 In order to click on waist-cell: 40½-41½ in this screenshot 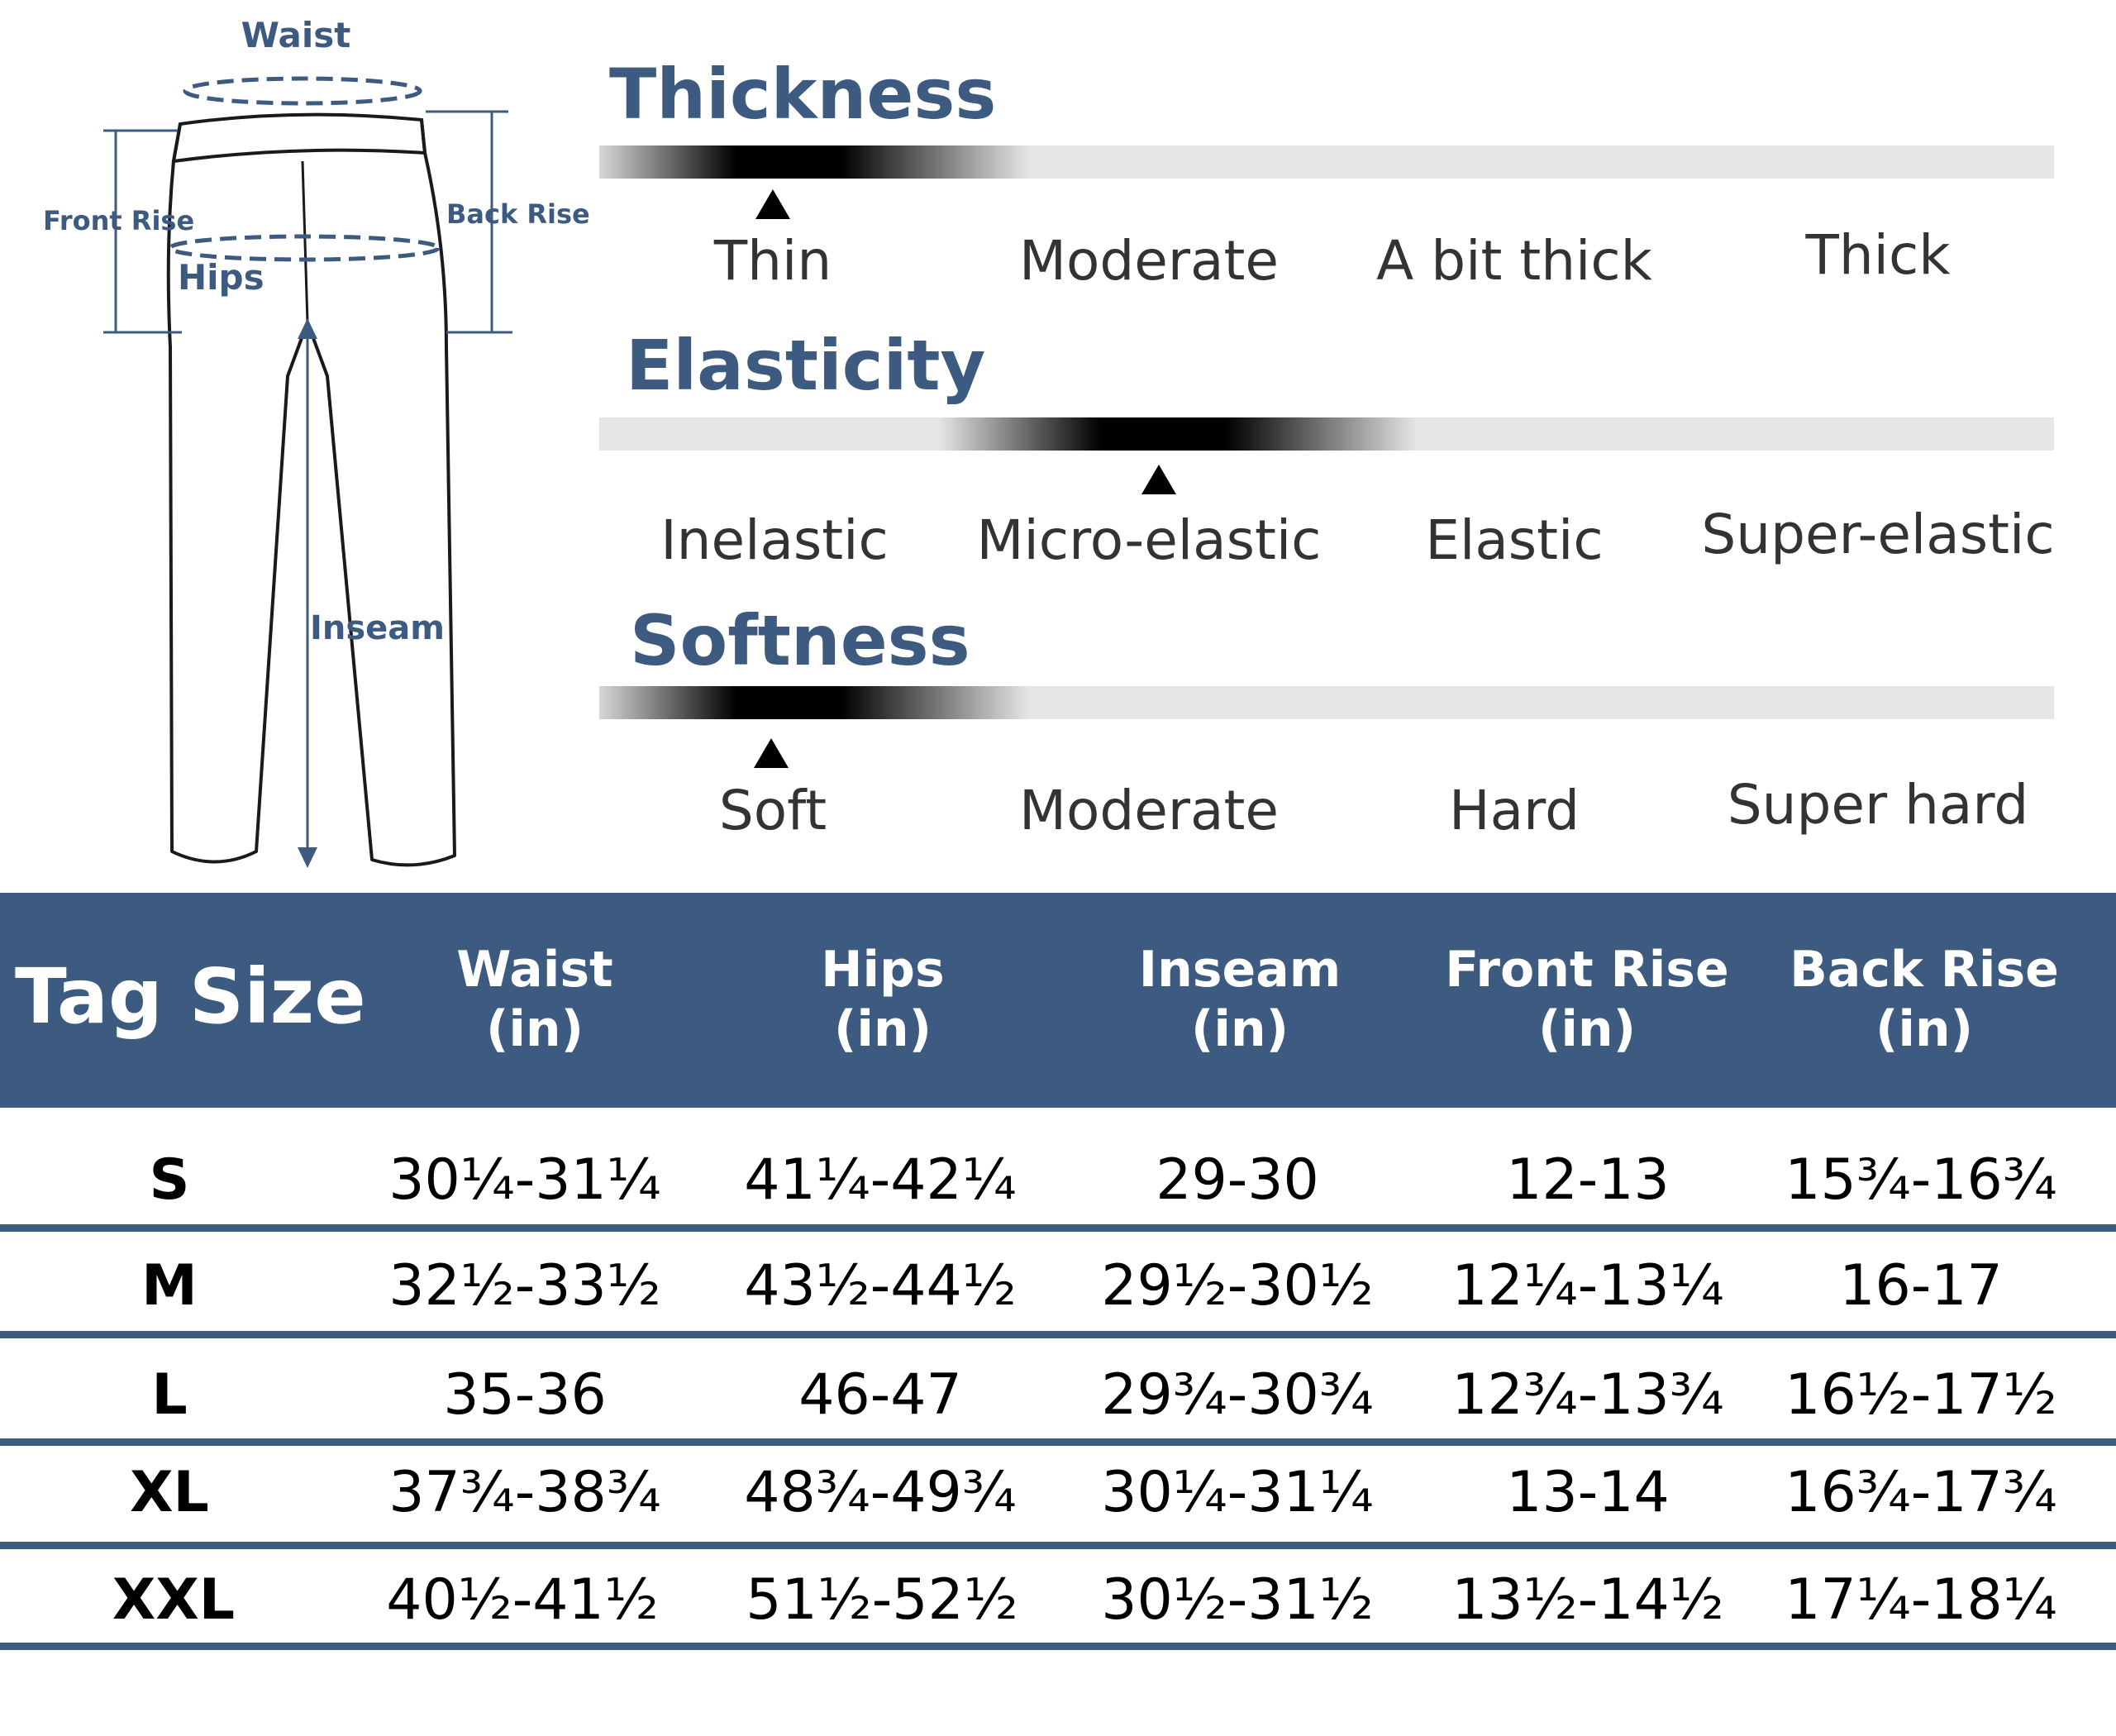, I will do `click(522, 1600)`.